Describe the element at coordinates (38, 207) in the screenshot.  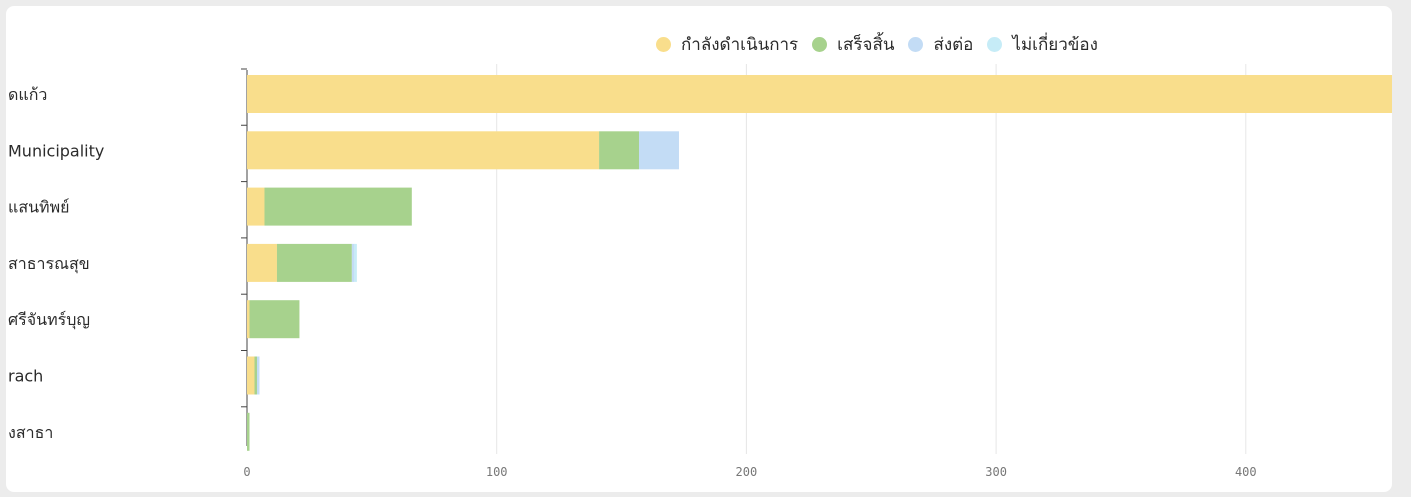
I see `y-category-label: แสนทิพย์` at that location.